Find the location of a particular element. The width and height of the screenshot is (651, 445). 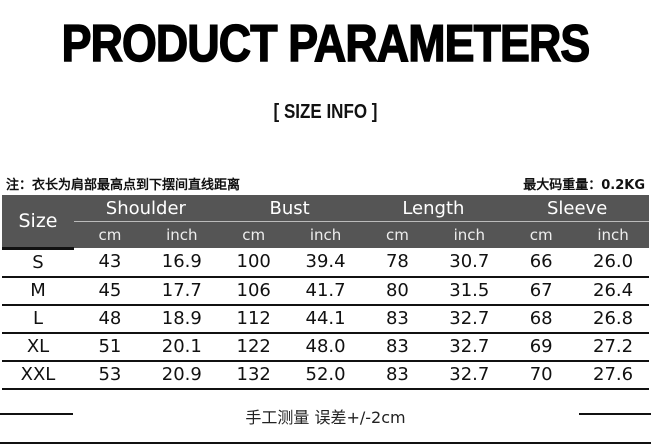

table-cell: 20.9 is located at coordinates (181, 375).